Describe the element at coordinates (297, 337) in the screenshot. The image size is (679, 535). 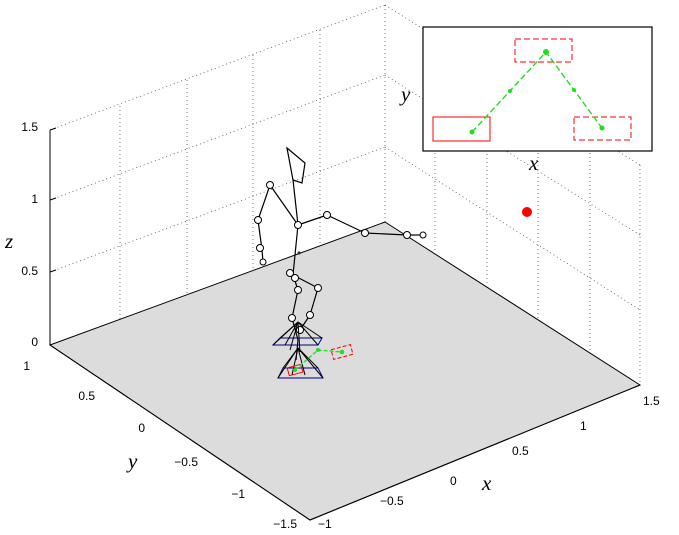
I see `foot-pyramid-upper` at that location.